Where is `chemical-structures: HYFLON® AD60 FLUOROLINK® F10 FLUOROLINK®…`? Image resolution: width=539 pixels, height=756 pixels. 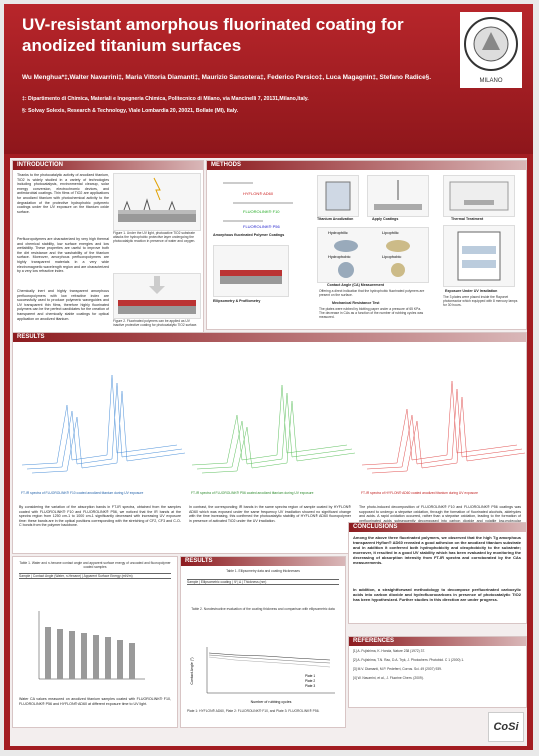
chemical-structures: HYFLON® AD60 FLUOROLINK® F10 FLUOROLINK®… is located at coordinates (258, 205).